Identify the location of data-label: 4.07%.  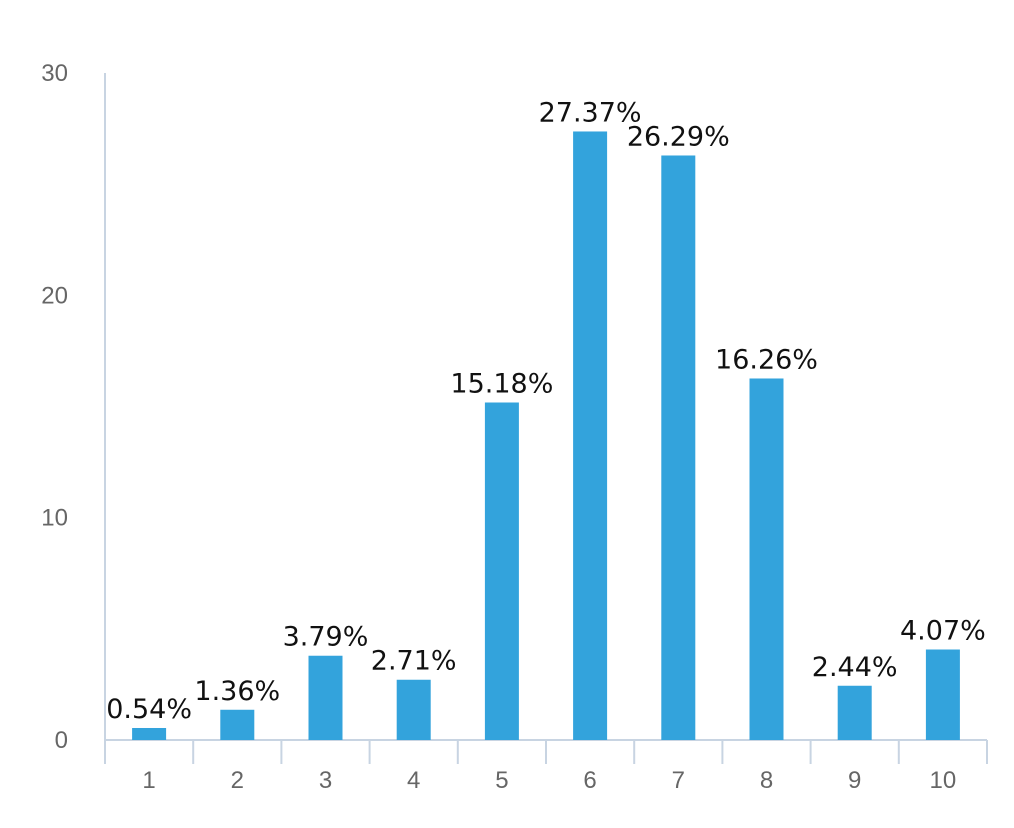
(943, 631).